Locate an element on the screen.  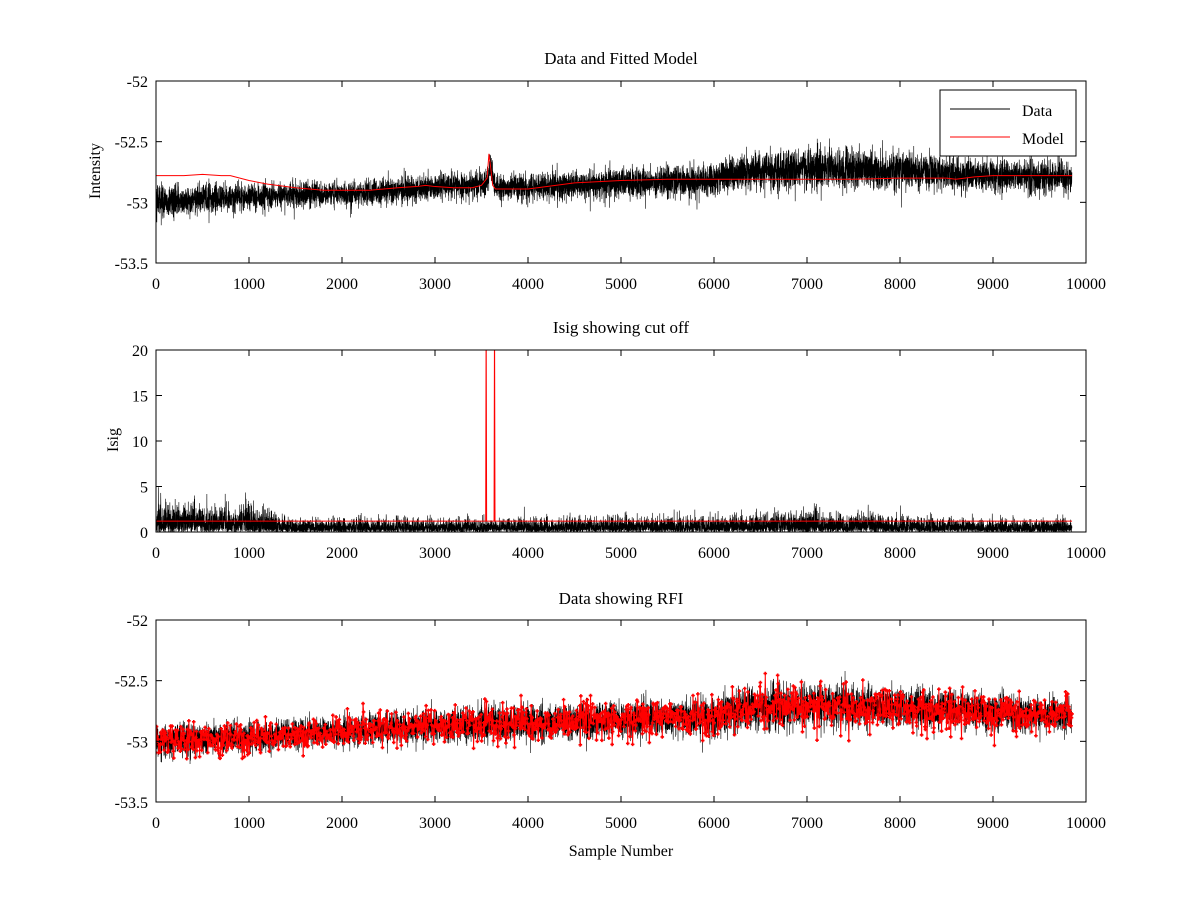
y-axis-label: Intensity is located at coordinates (95, 171).